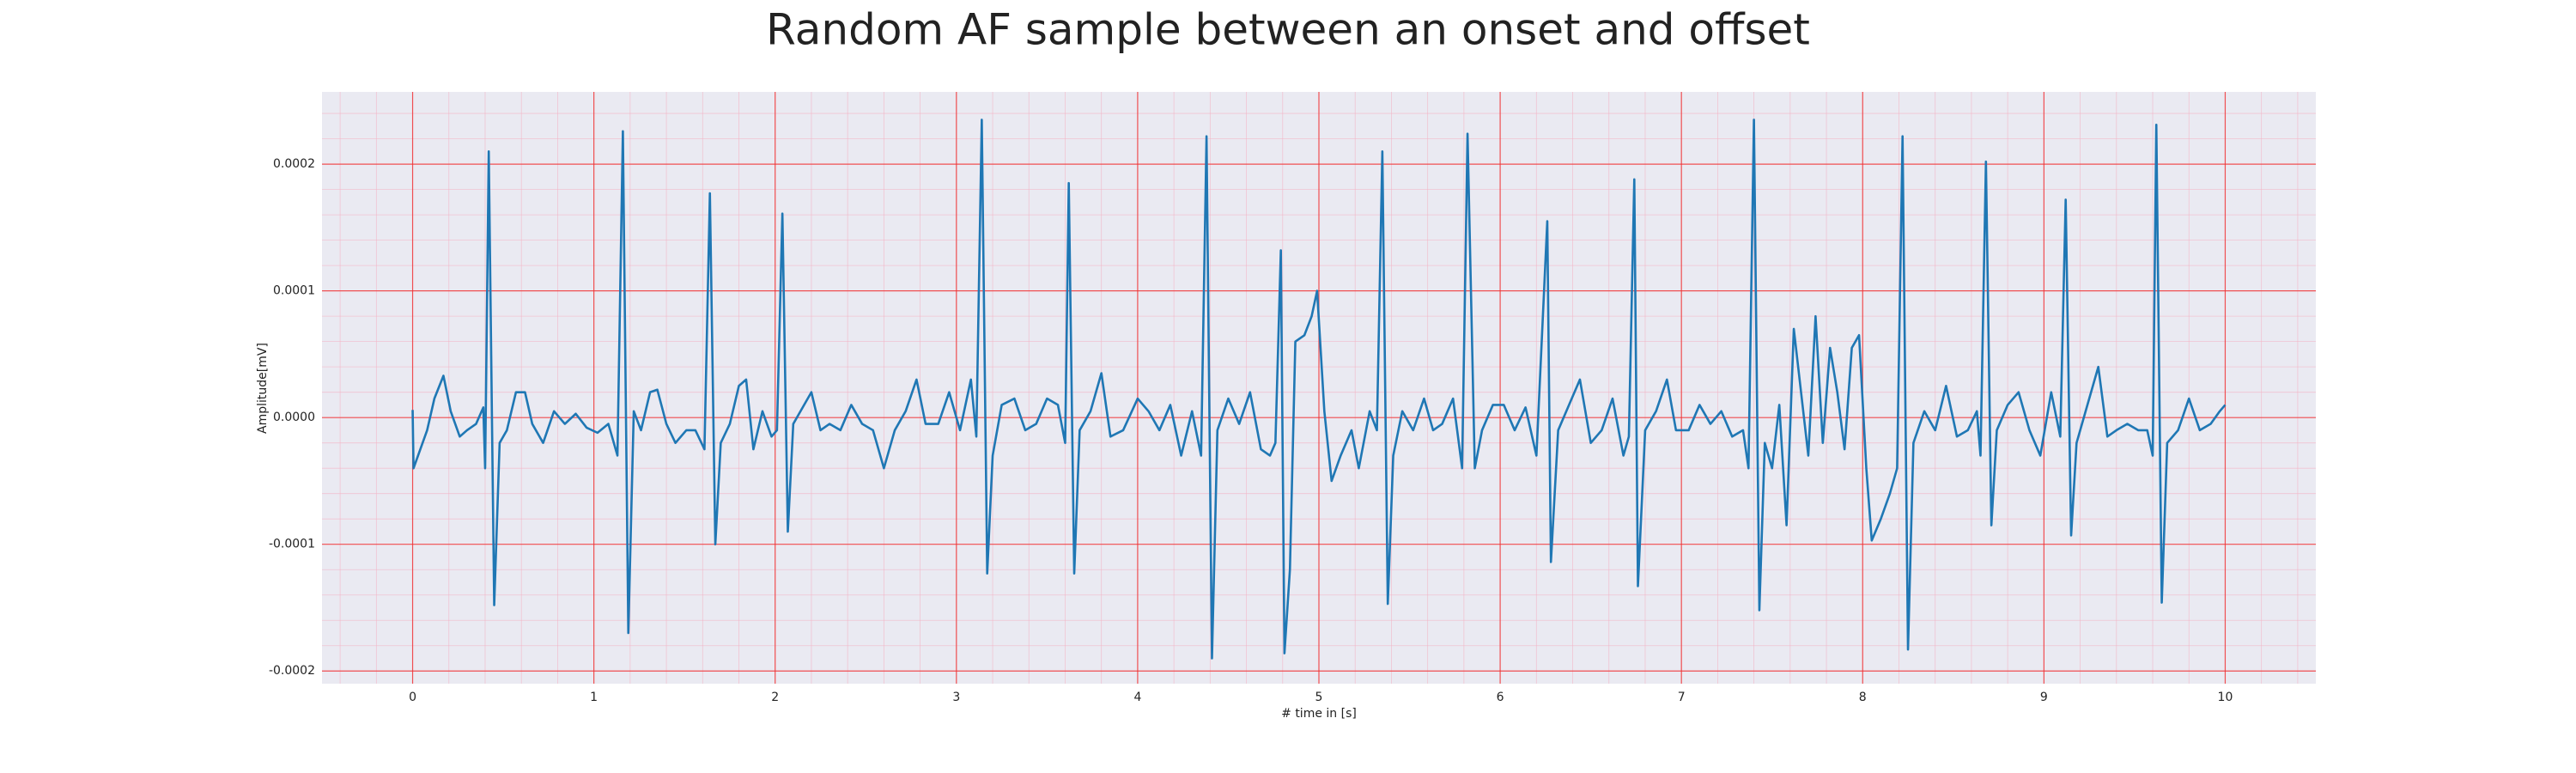 The height and width of the screenshot is (773, 2576). I want to click on x-tick-label: 2, so click(775, 697).